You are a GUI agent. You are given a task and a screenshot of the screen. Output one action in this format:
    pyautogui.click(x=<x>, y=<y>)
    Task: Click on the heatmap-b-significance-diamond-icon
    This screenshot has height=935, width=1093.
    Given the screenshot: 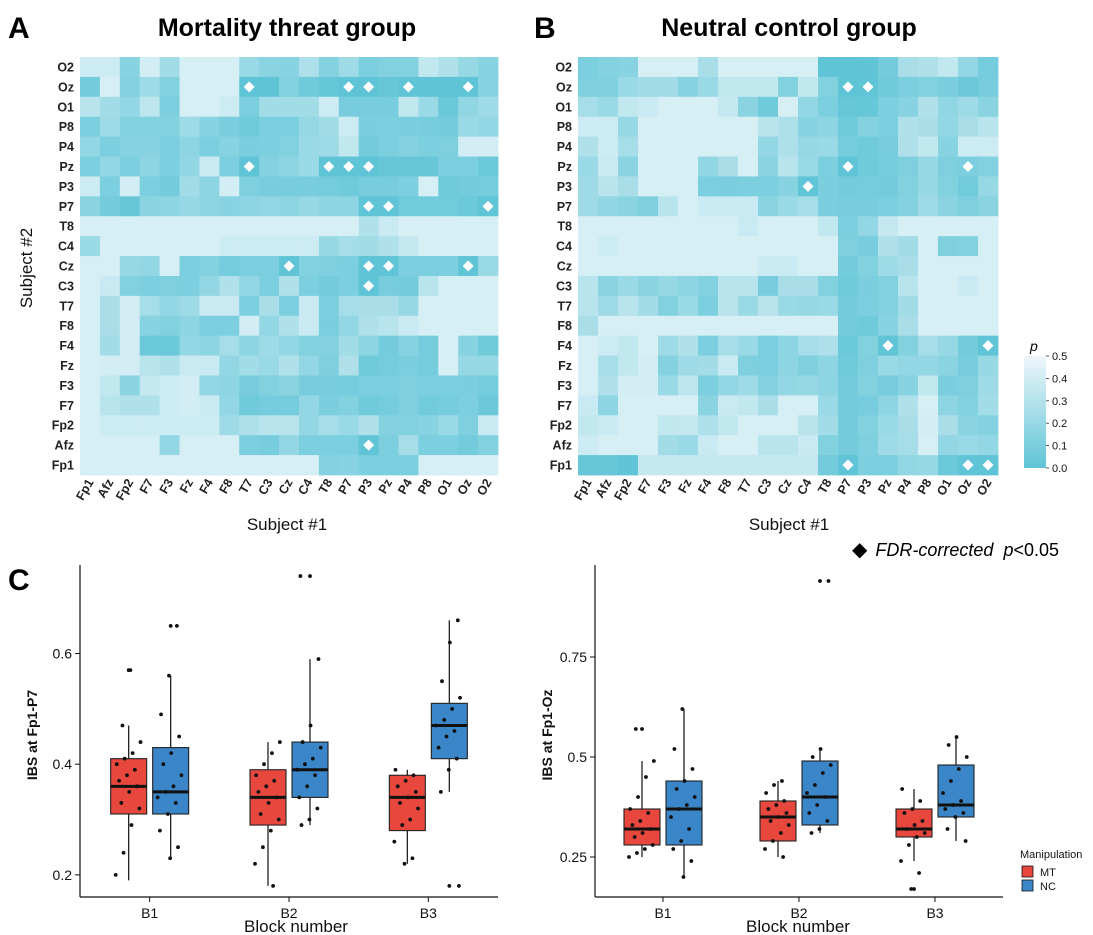 What is the action you would take?
    pyautogui.click(x=868, y=87)
    